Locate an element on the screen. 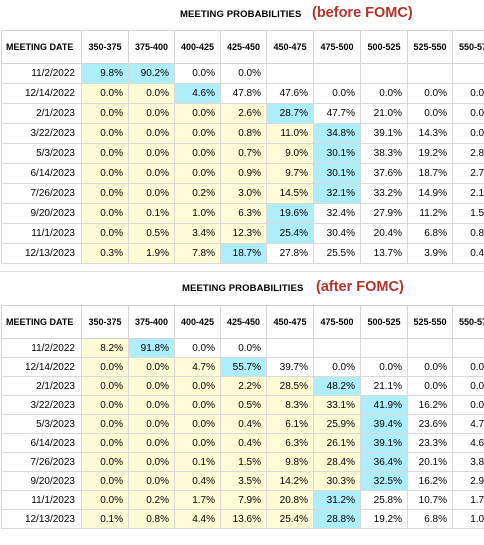 The width and height of the screenshot is (484, 545). probability-cell: 25.5% is located at coordinates (337, 253).